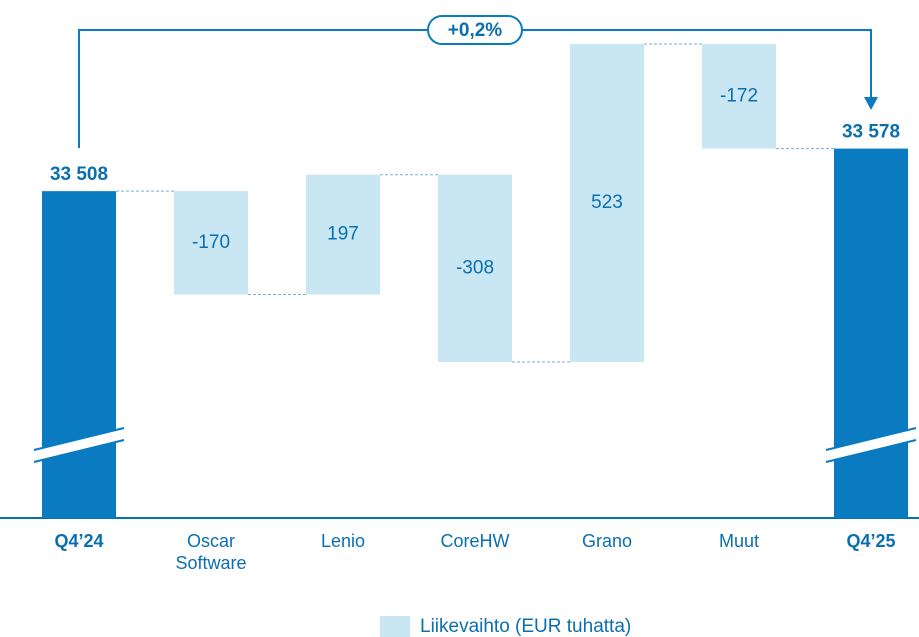  Describe the element at coordinates (871, 132) in the screenshot. I see `value-label: 33 578` at that location.